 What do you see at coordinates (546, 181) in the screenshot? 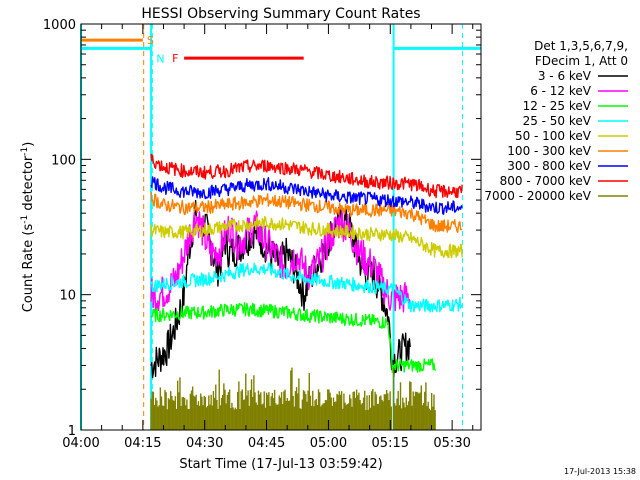
I see `legend-label-7: 800 - 7000 keV` at bounding box center [546, 181].